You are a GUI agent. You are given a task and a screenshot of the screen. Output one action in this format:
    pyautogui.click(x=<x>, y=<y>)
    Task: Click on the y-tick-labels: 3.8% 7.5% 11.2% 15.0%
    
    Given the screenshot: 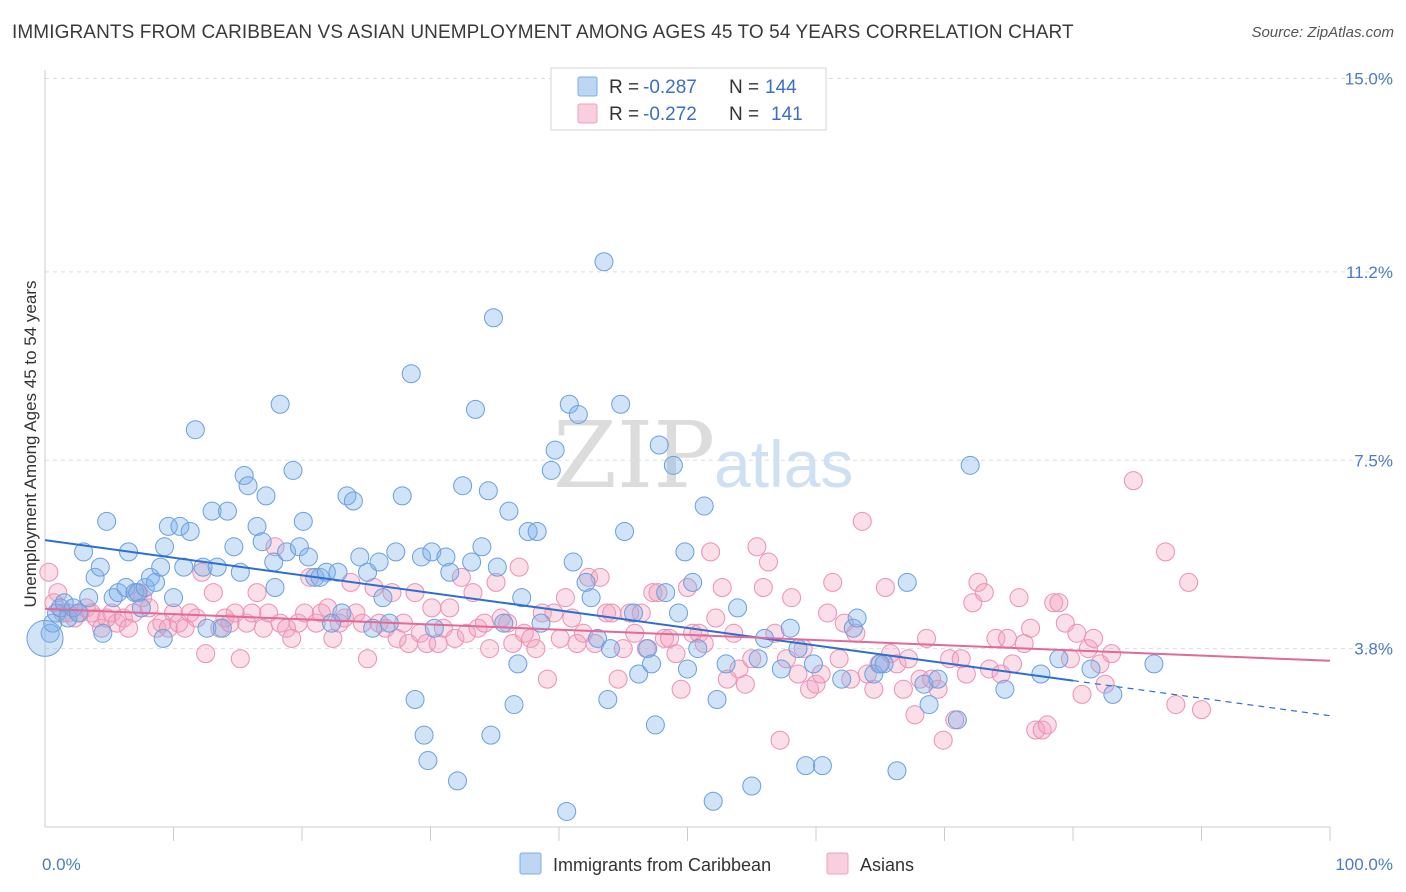 What is the action you would take?
    pyautogui.click(x=1369, y=364)
    